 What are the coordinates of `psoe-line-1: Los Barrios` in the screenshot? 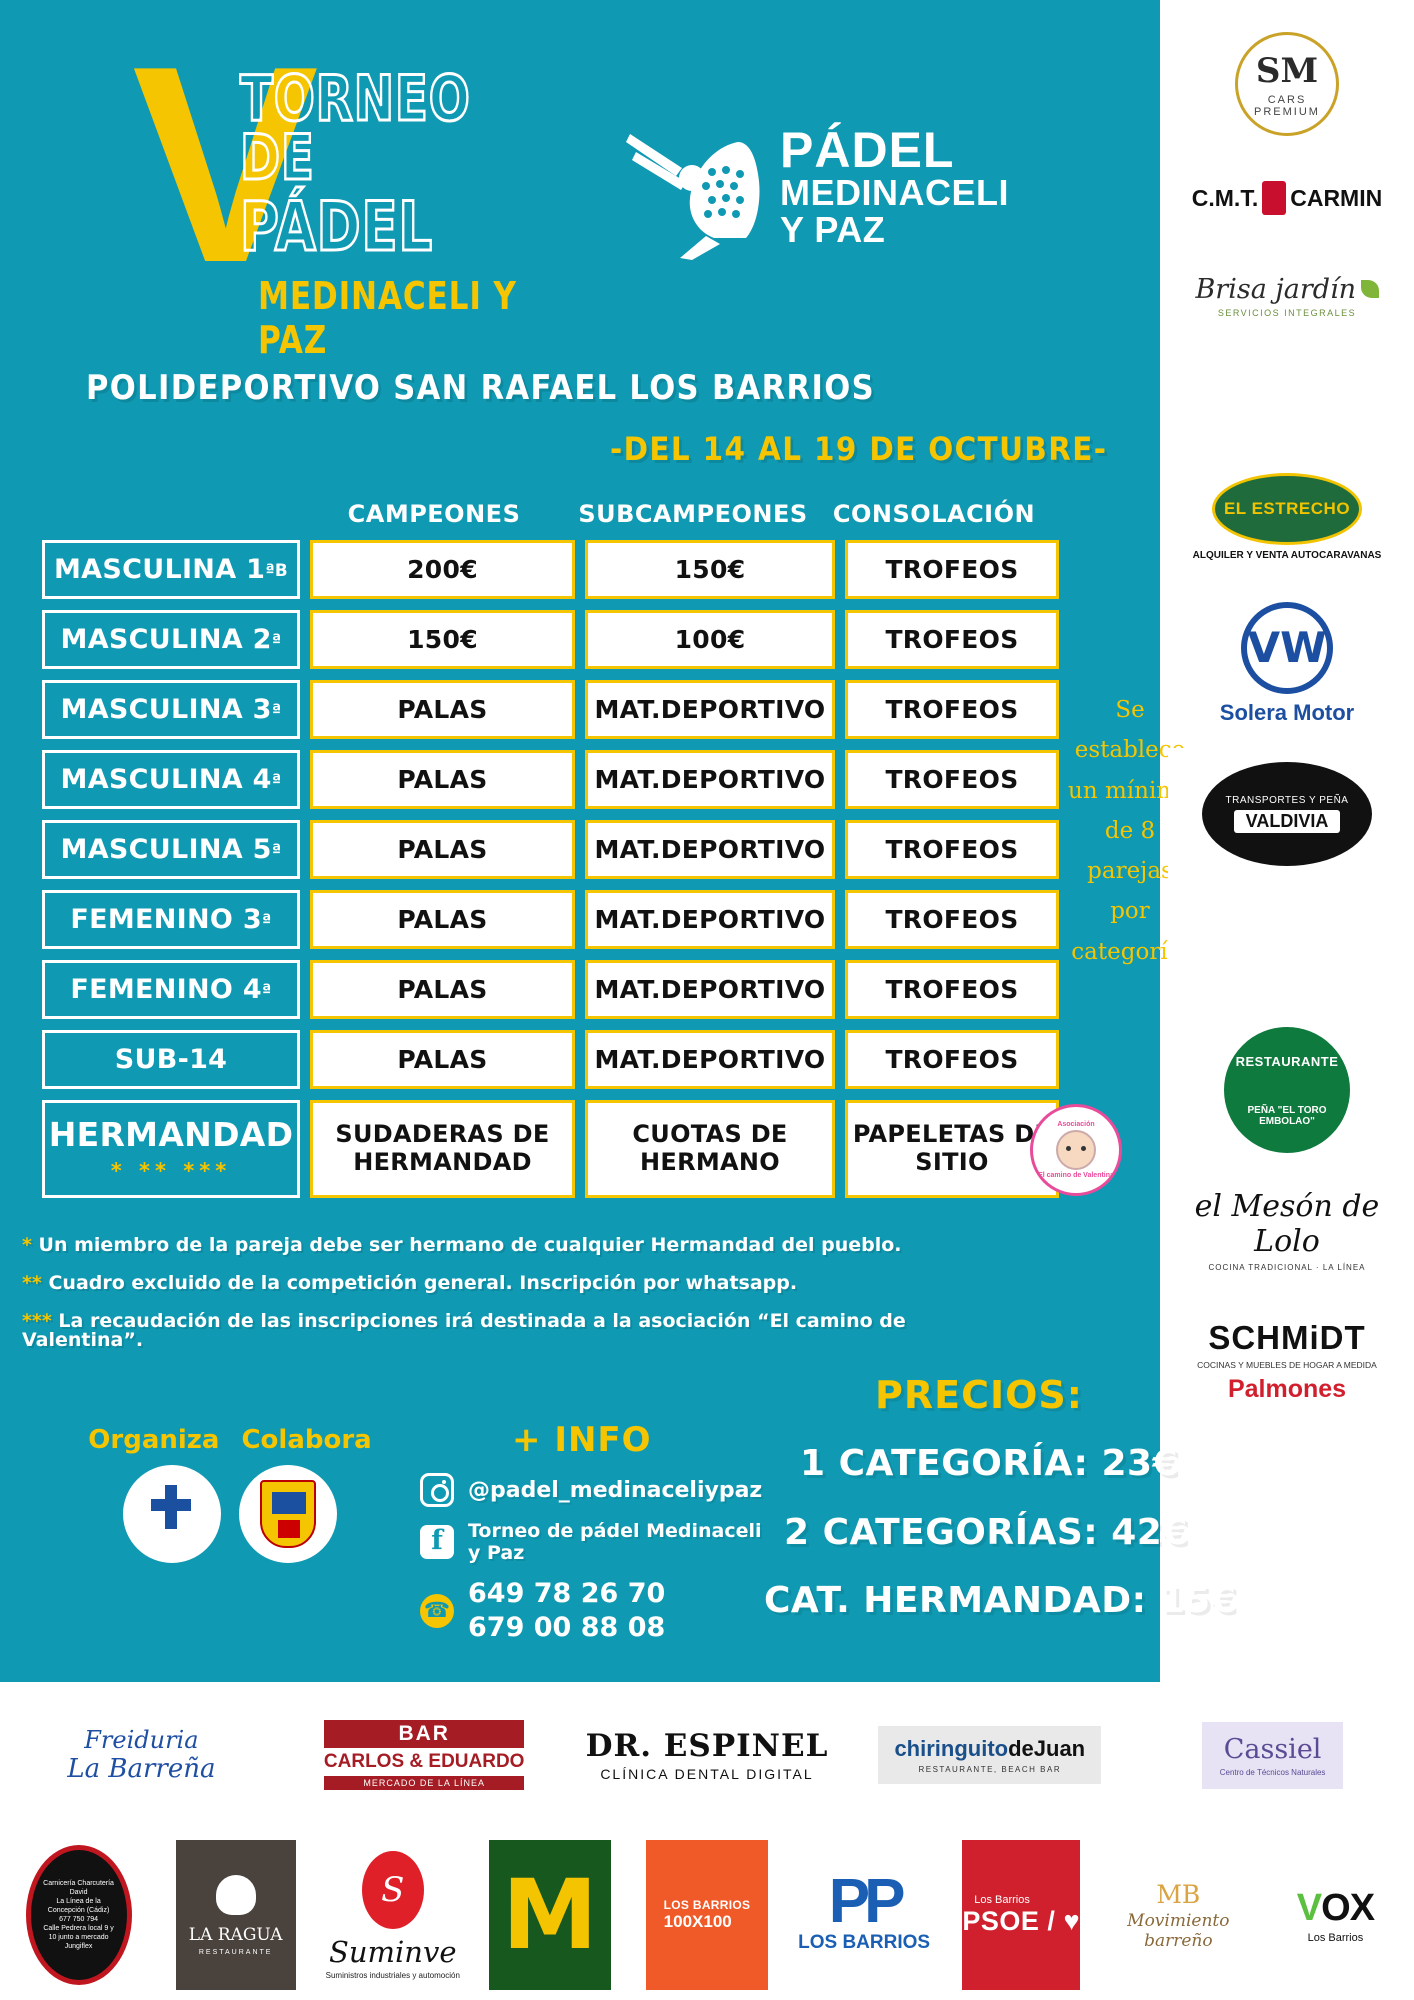 It's located at (1002, 1899).